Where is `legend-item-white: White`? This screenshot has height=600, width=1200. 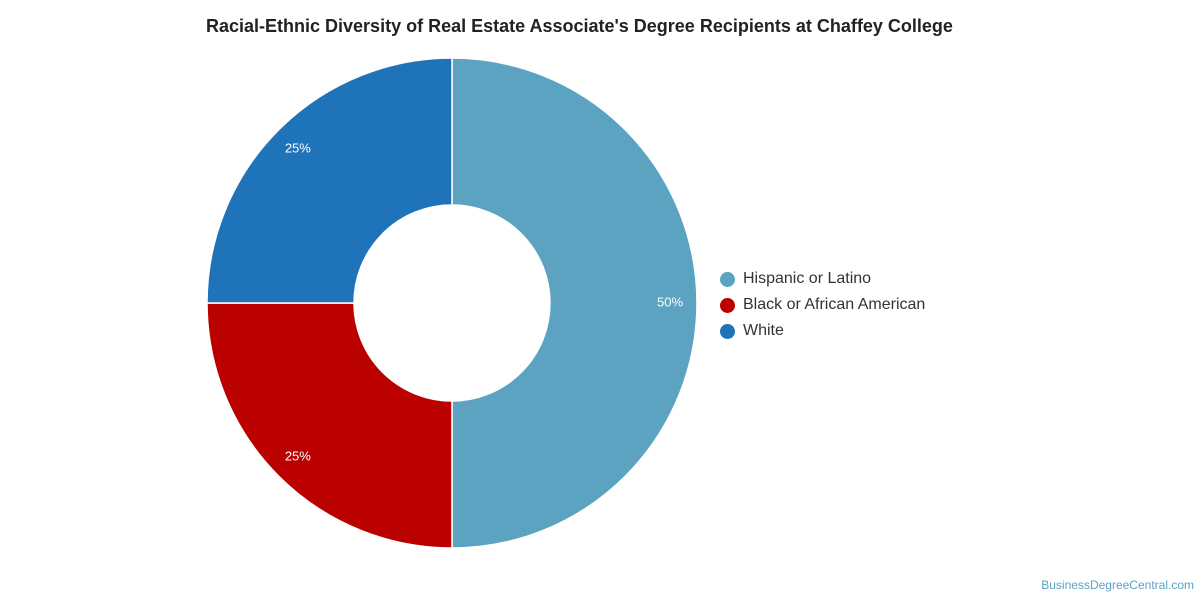
legend-item-white: White is located at coordinates (822, 331).